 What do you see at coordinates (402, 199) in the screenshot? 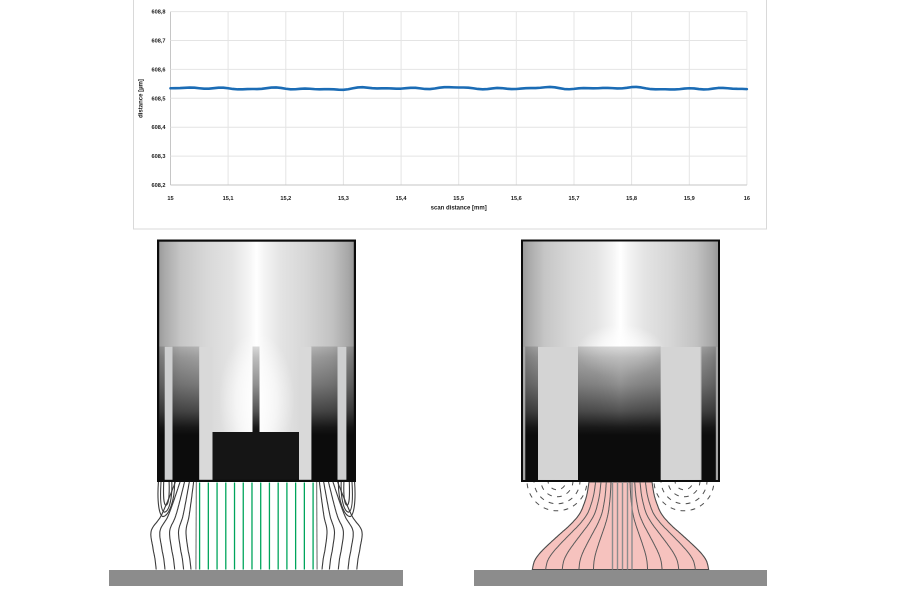
I see `svg-text: 15,4` at bounding box center [402, 199].